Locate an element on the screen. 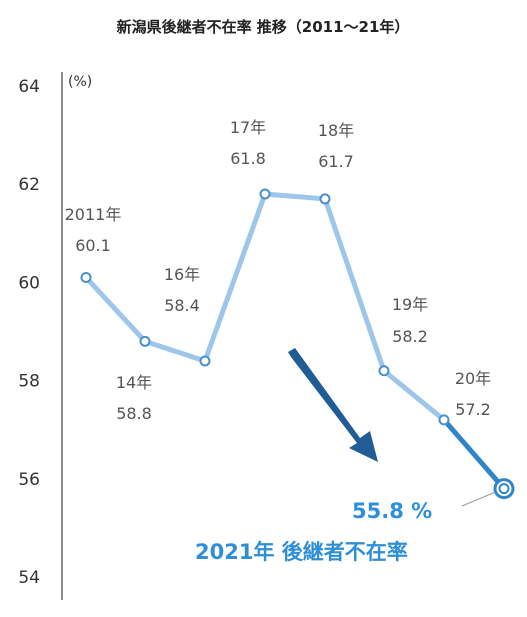 This screenshot has height=617, width=527. y-tick-label: 64 is located at coordinates (29, 87).